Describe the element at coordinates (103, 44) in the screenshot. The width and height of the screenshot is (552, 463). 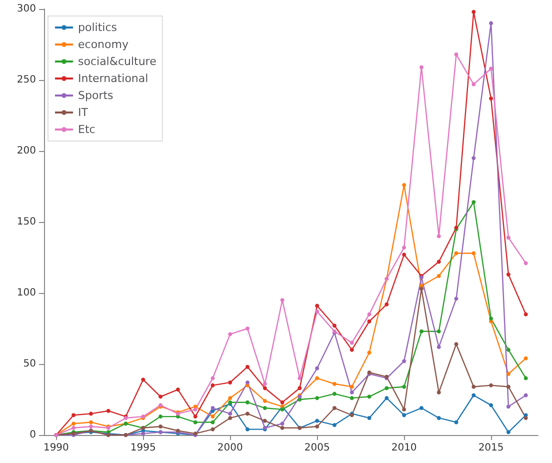
I see `legend-label: economy` at that location.